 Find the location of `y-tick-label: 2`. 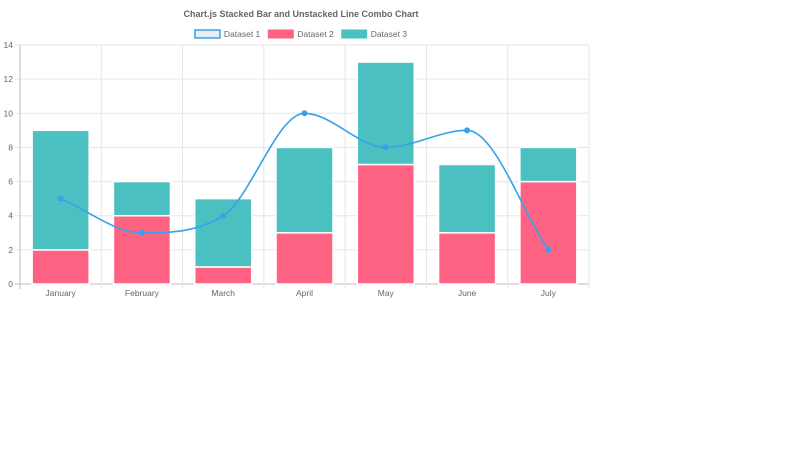

y-tick-label: 2 is located at coordinates (10, 250).